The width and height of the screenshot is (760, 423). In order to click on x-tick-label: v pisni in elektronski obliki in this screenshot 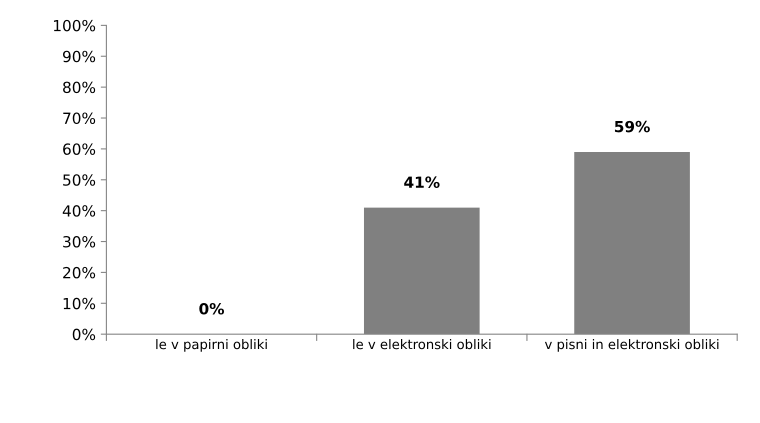, I will do `click(631, 345)`.